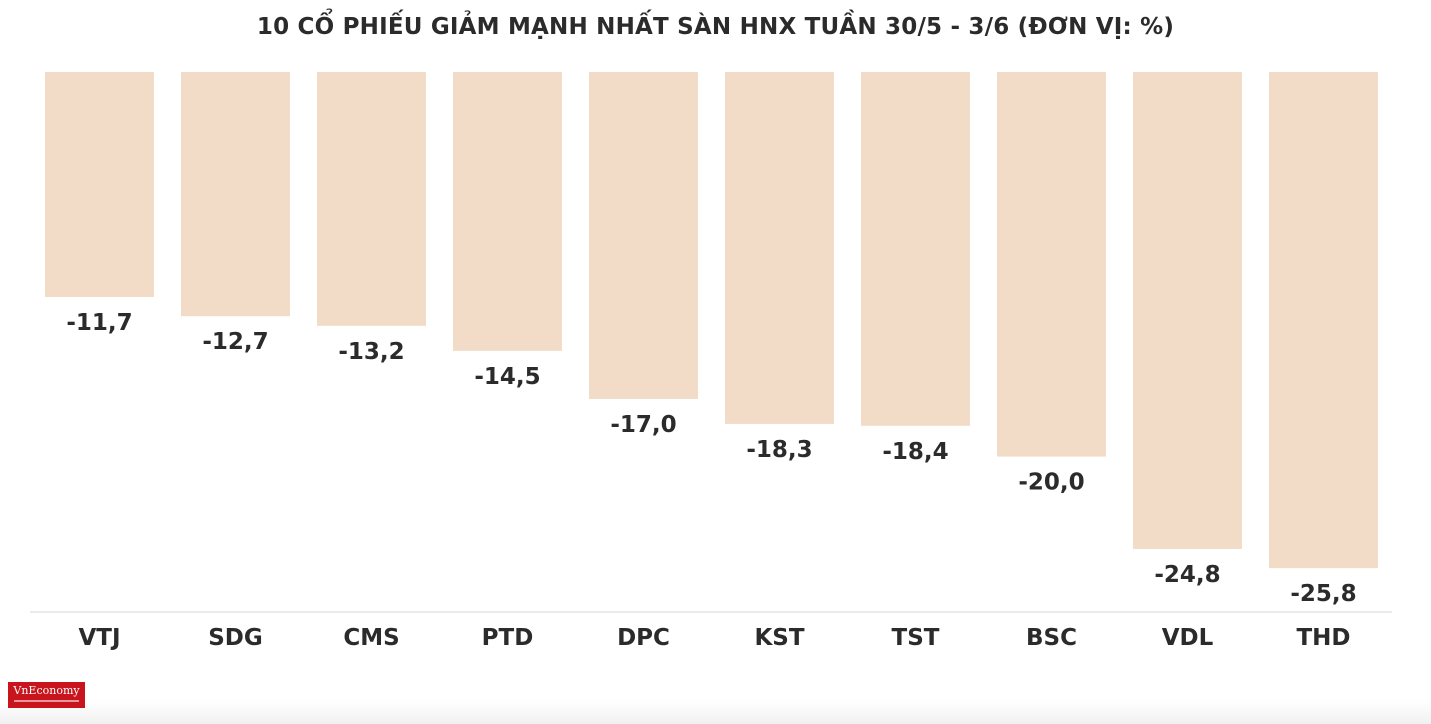  I want to click on vneconomy-logo: VnEconomy, so click(46, 695).